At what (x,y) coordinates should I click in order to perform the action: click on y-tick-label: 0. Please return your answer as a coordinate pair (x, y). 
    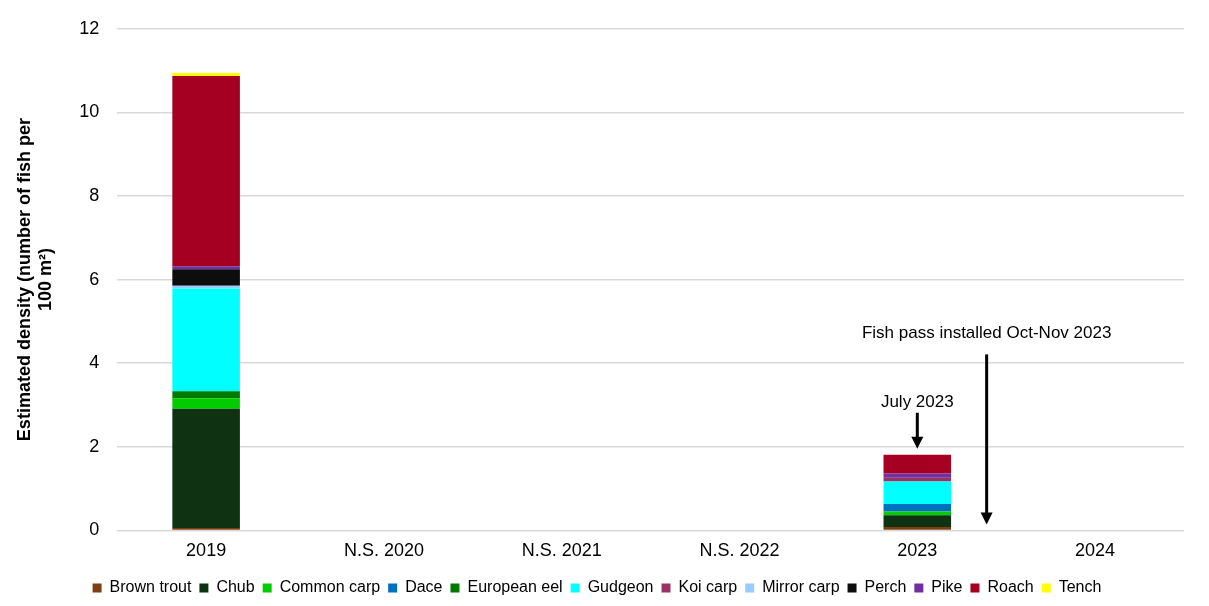
    Looking at the image, I should click on (94, 529).